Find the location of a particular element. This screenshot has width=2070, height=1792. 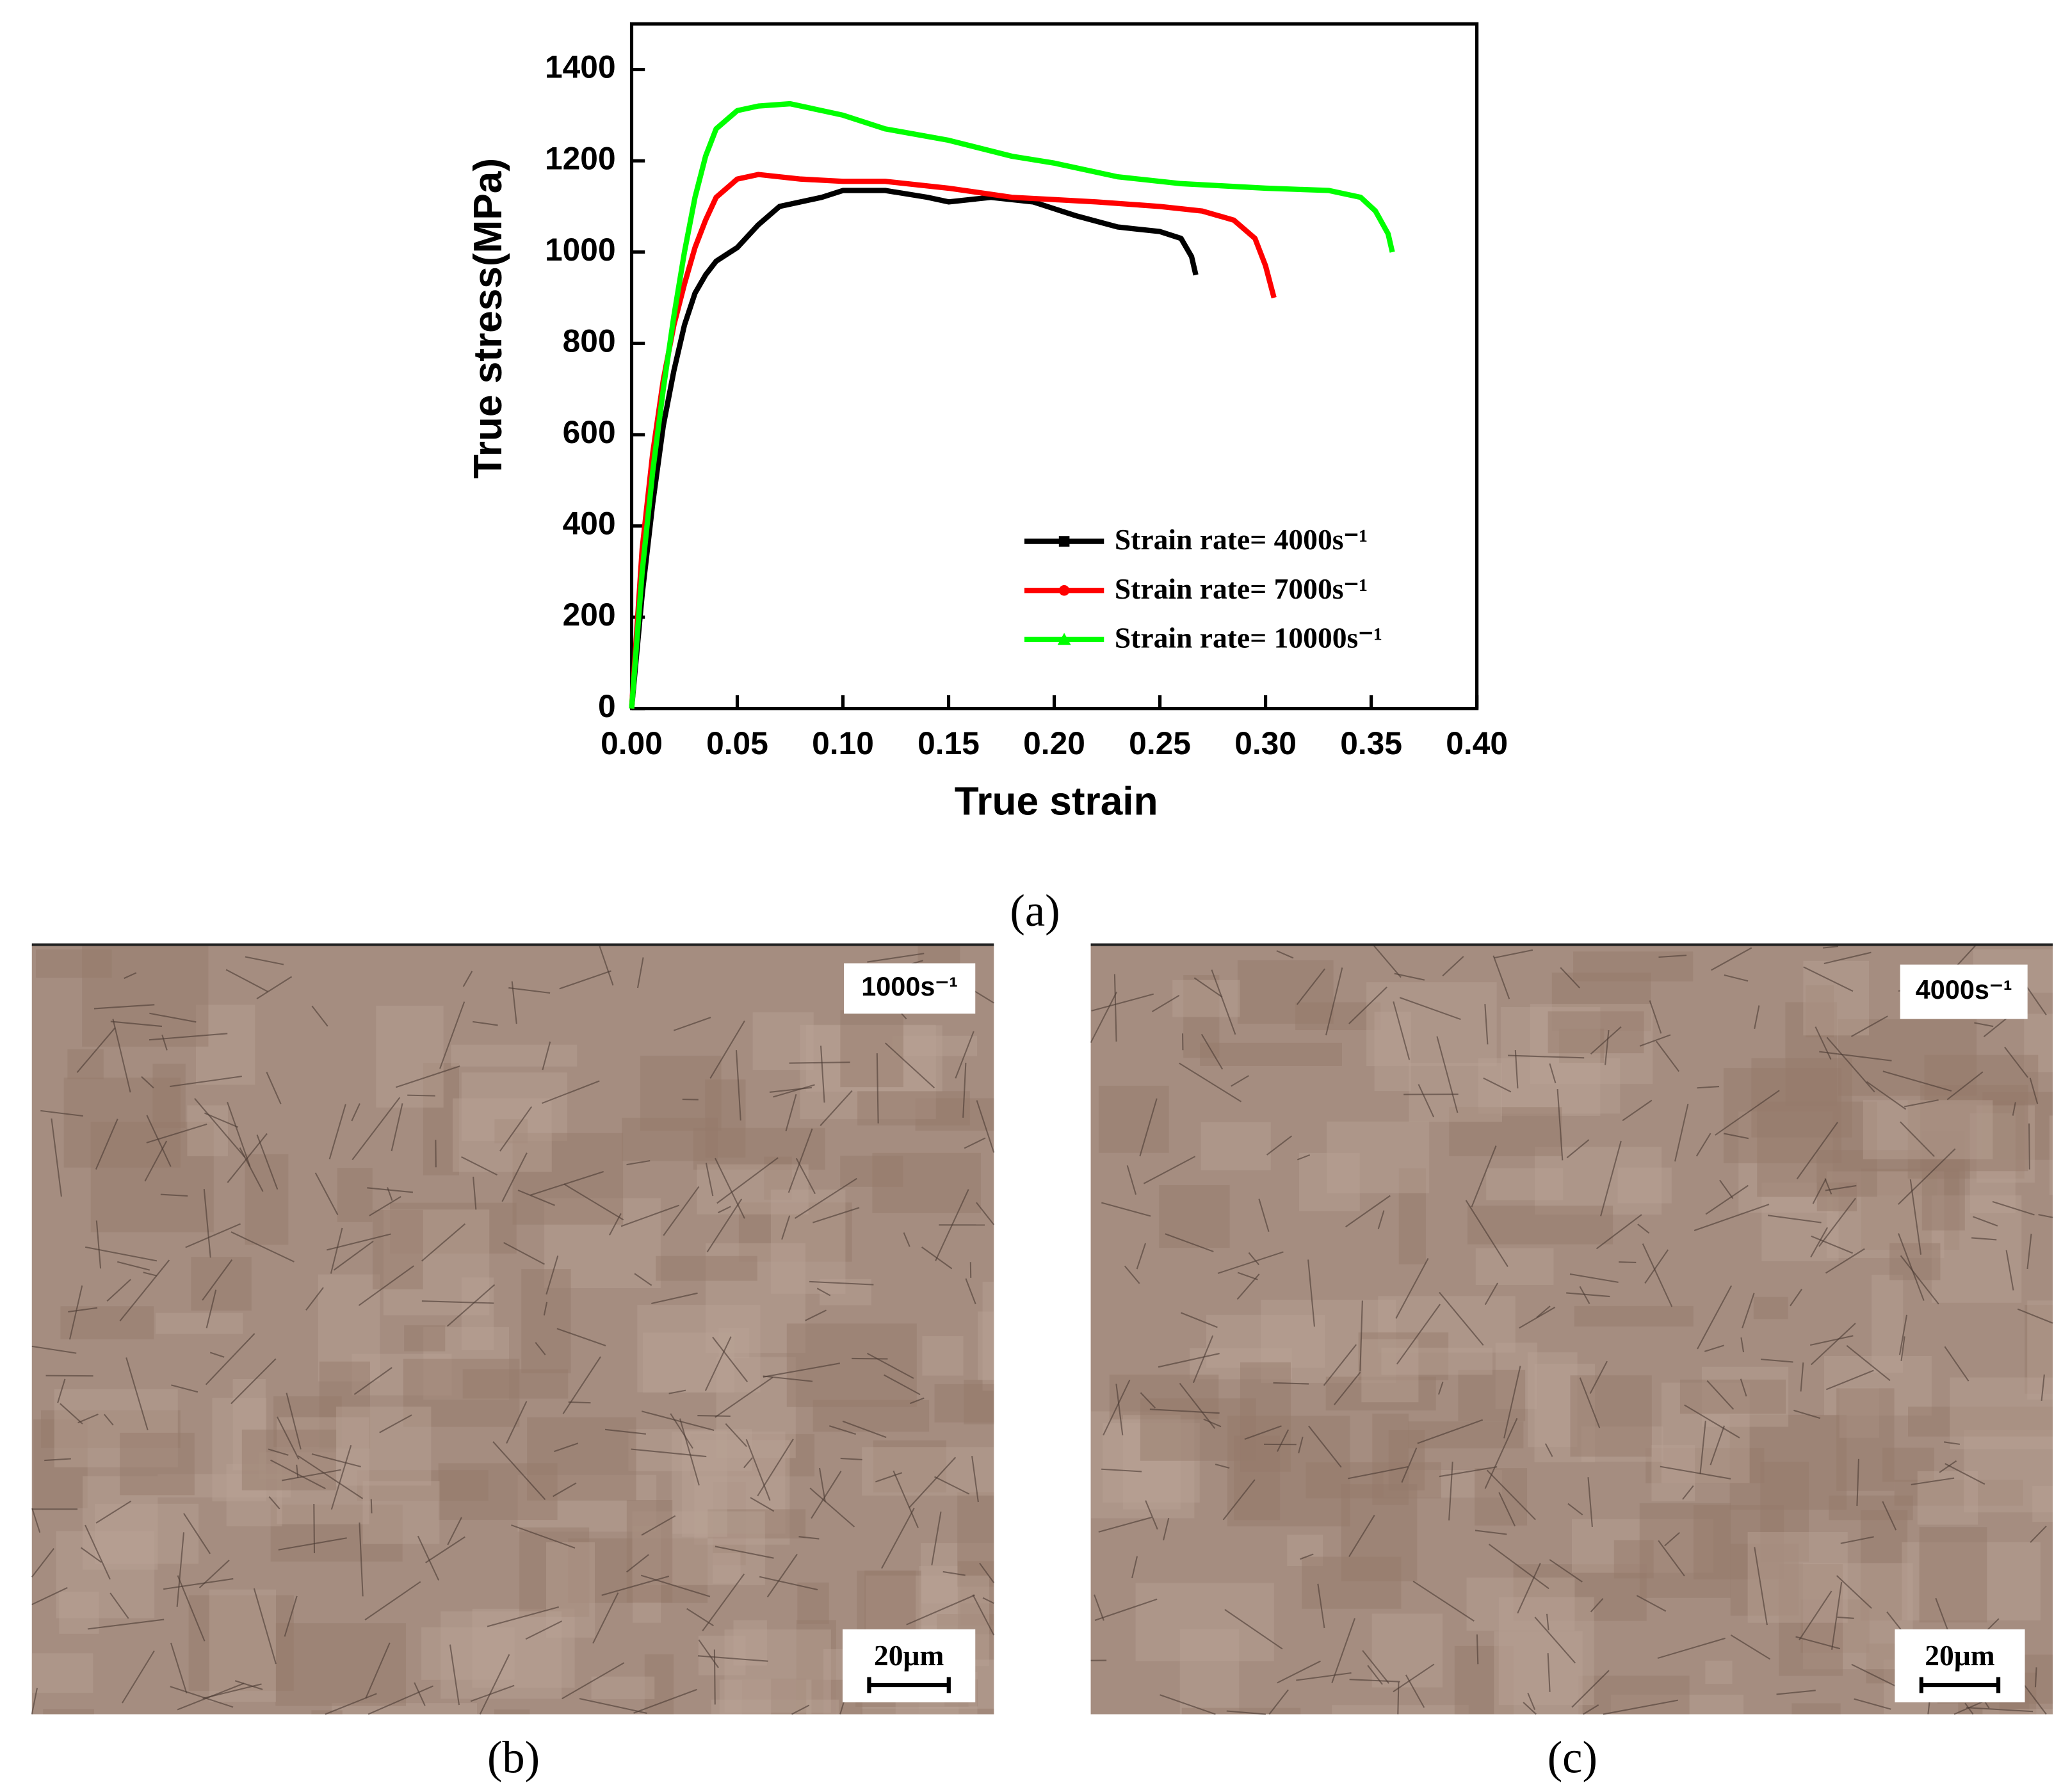

x-tick-label: 0.25 is located at coordinates (1160, 743).